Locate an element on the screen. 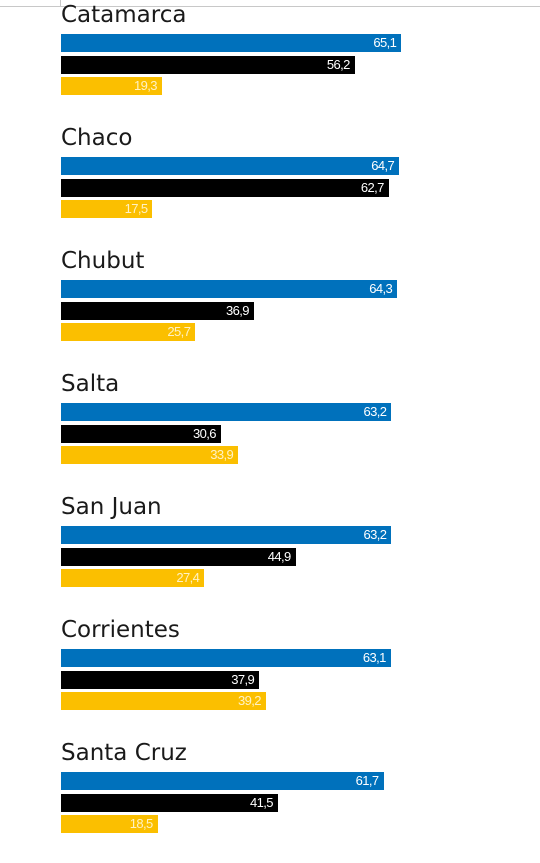 The height and width of the screenshot is (863, 540). category-label: Salta is located at coordinates (90, 384).